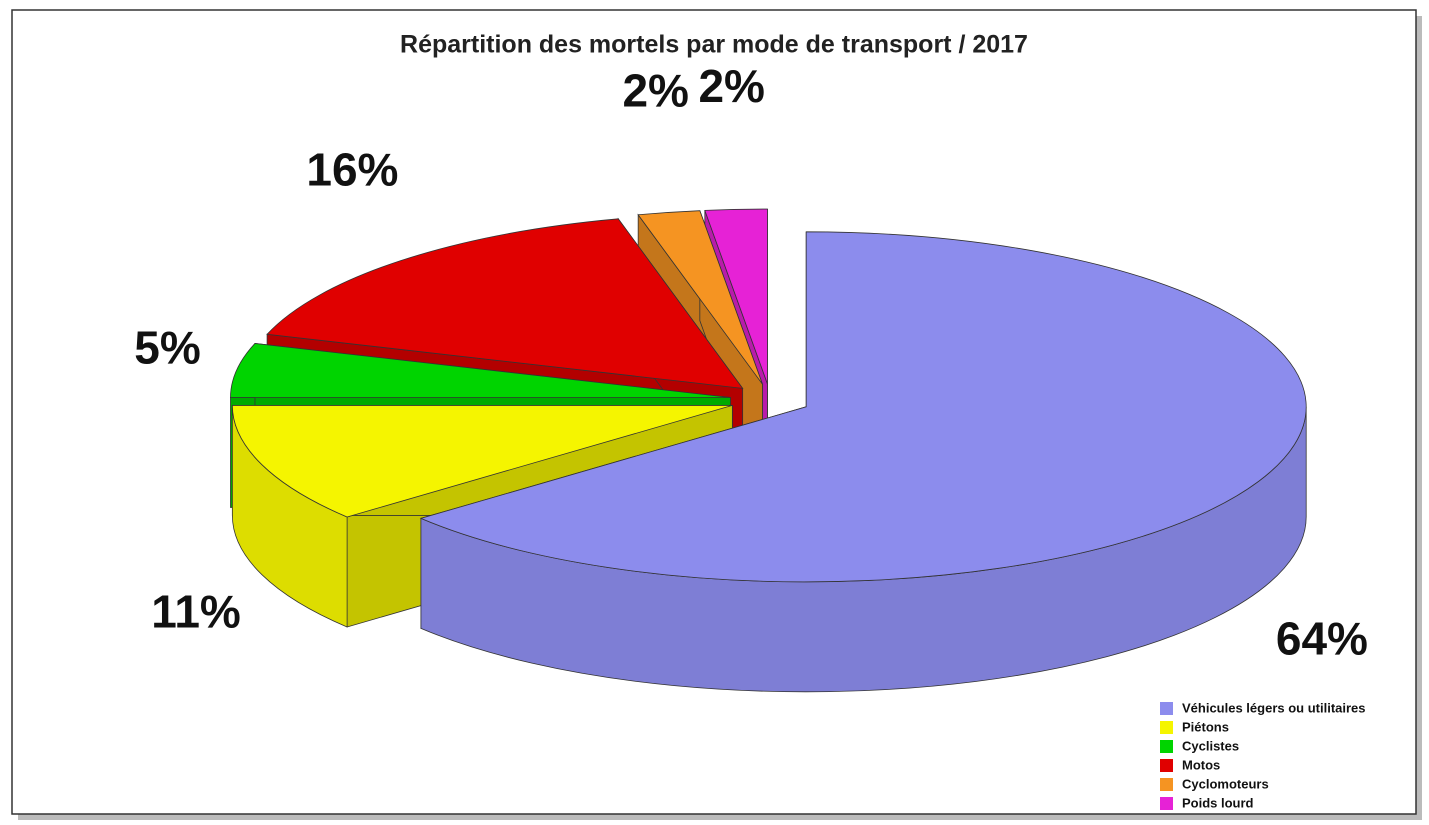 Image resolution: width=1429 pixels, height=825 pixels. Describe the element at coordinates (1274, 707) in the screenshot. I see `legend-label: Véhicules légers ou utilitaires` at that location.